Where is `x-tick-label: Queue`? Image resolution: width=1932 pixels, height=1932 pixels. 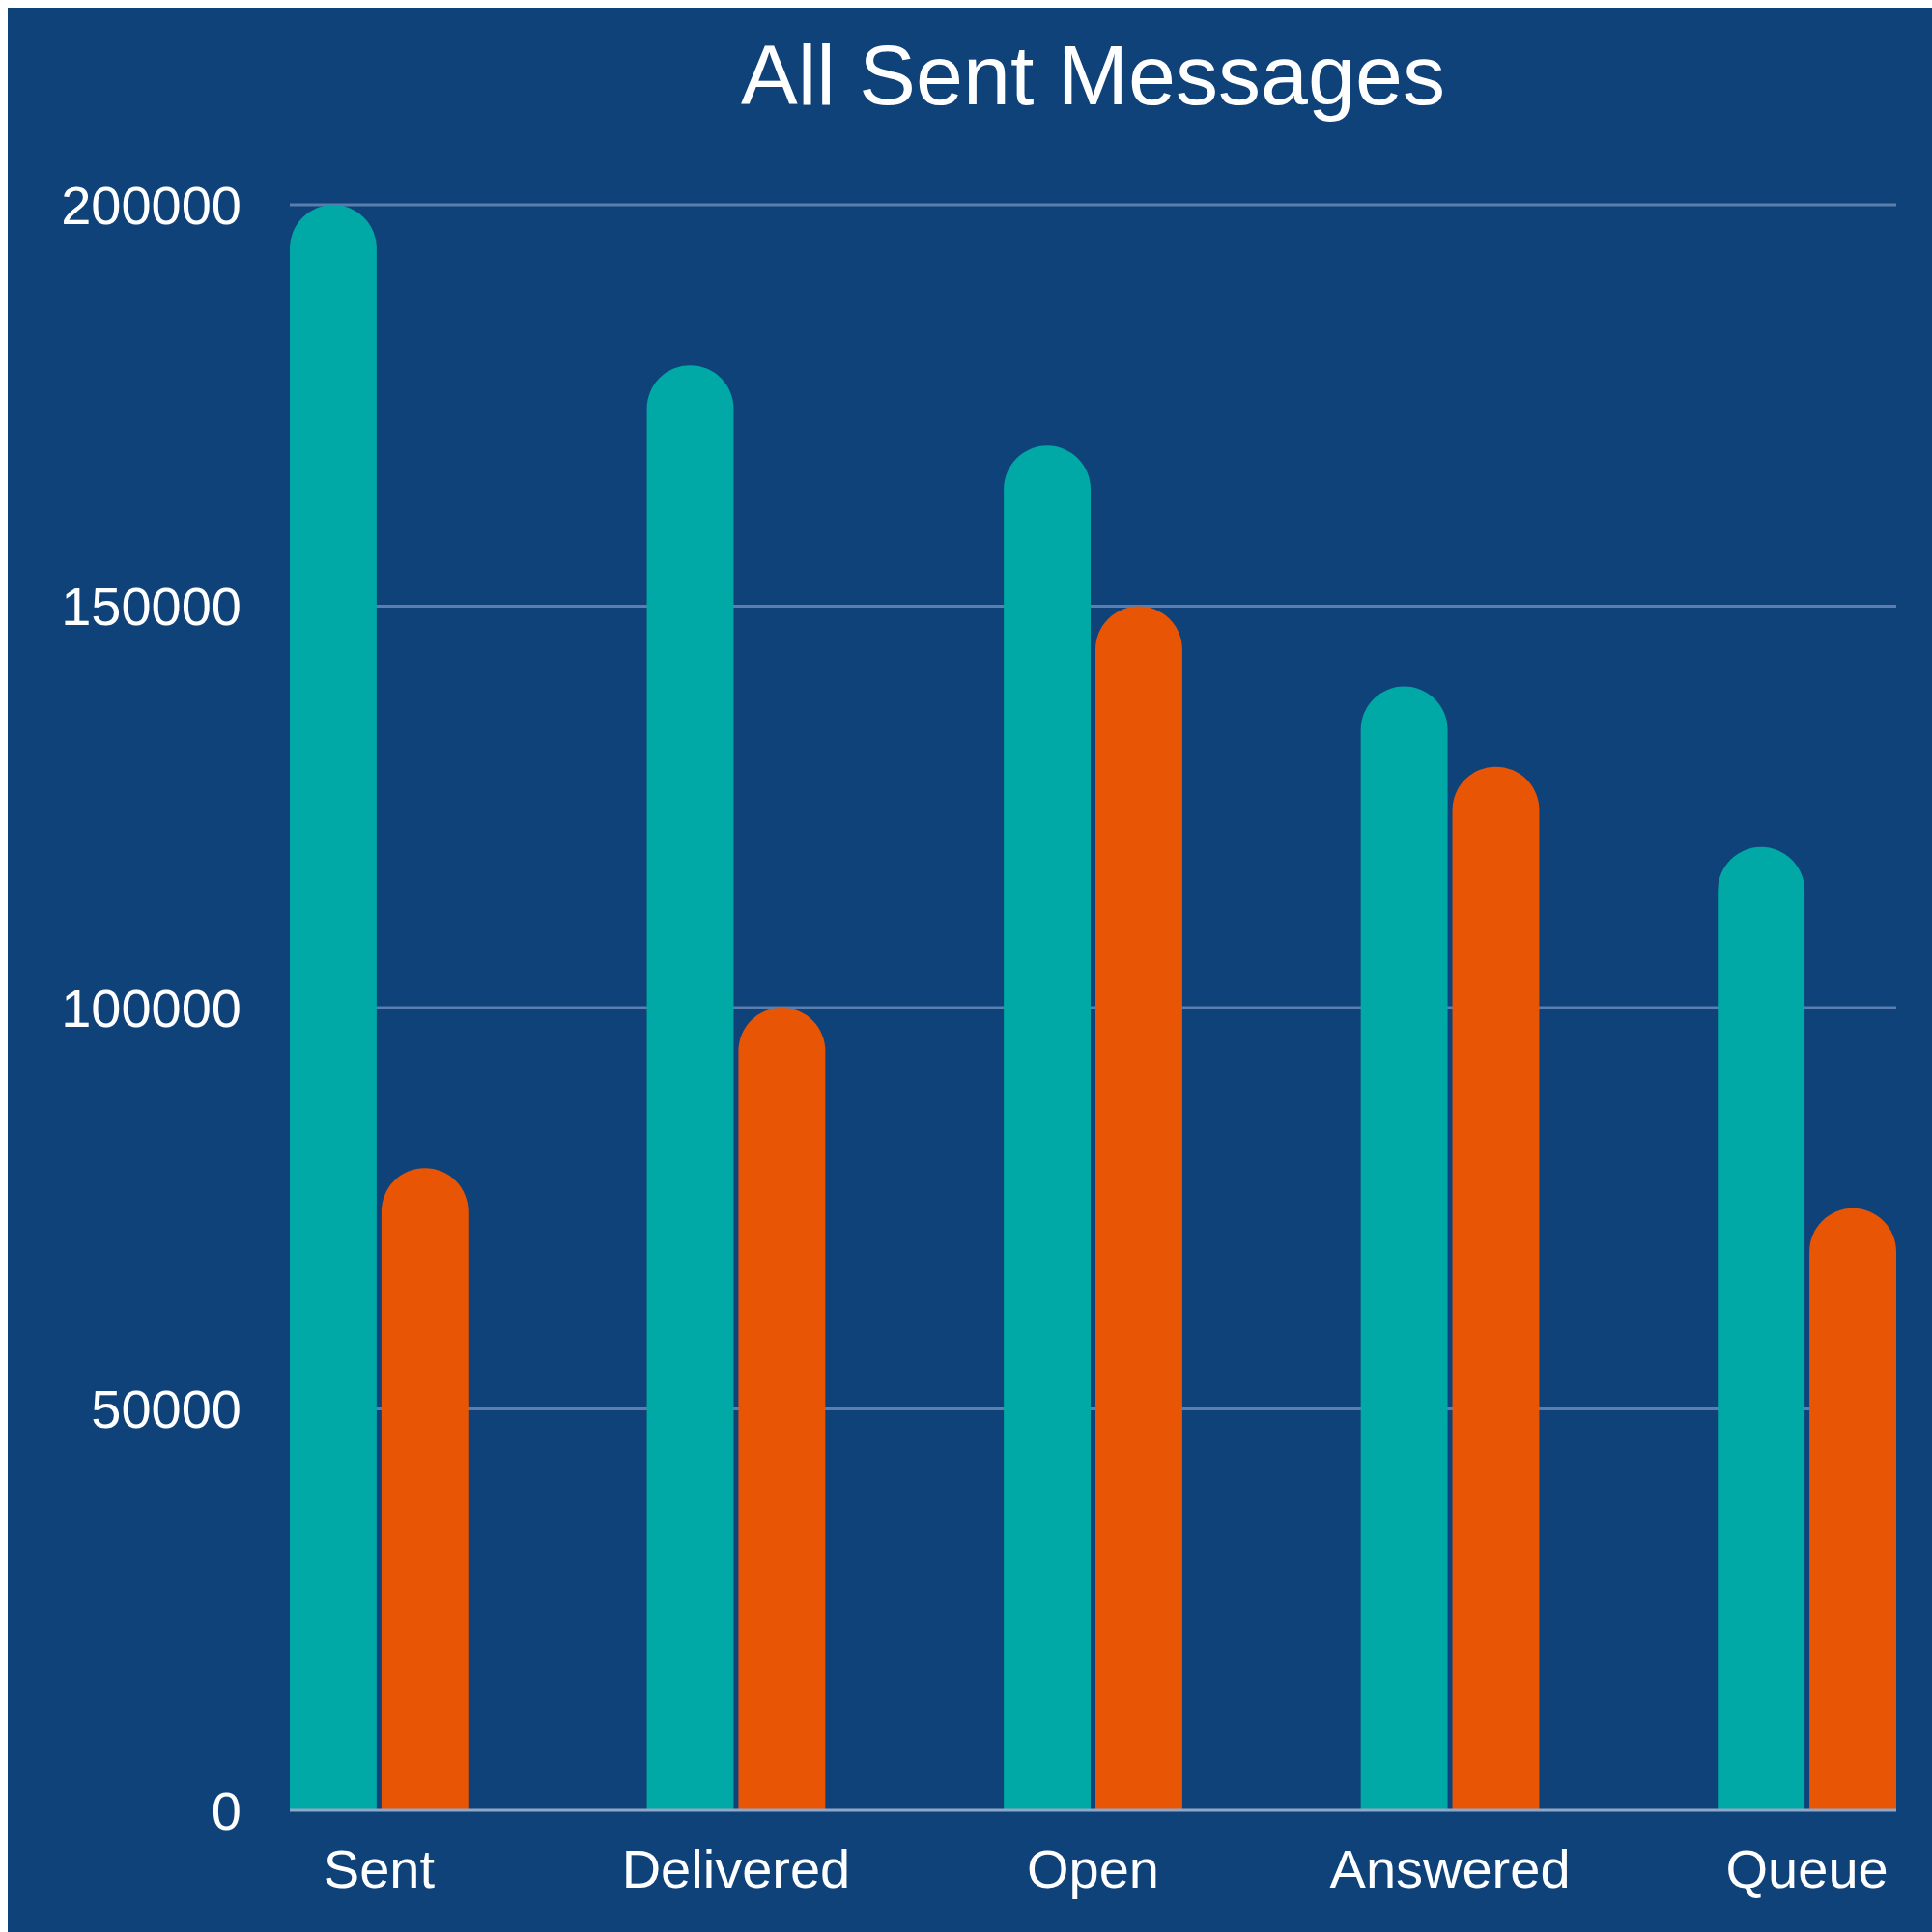 x-tick-label: Queue is located at coordinates (1807, 1868).